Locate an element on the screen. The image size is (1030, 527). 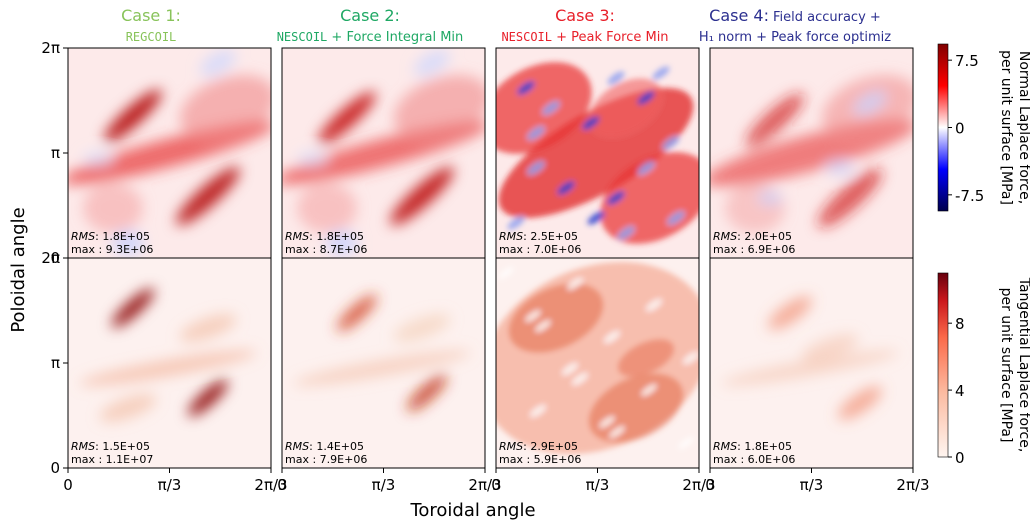
max-annotation: max : 7.0E+06 is located at coordinates (540, 249).